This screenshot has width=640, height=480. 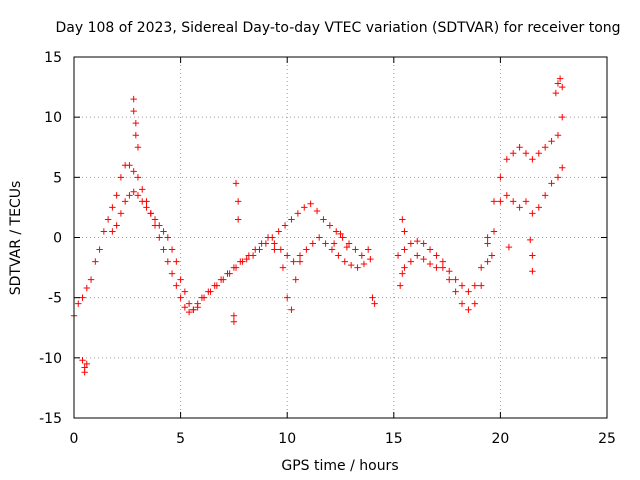 What do you see at coordinates (57, 178) in the screenshot?
I see `y-tick-label: 5` at bounding box center [57, 178].